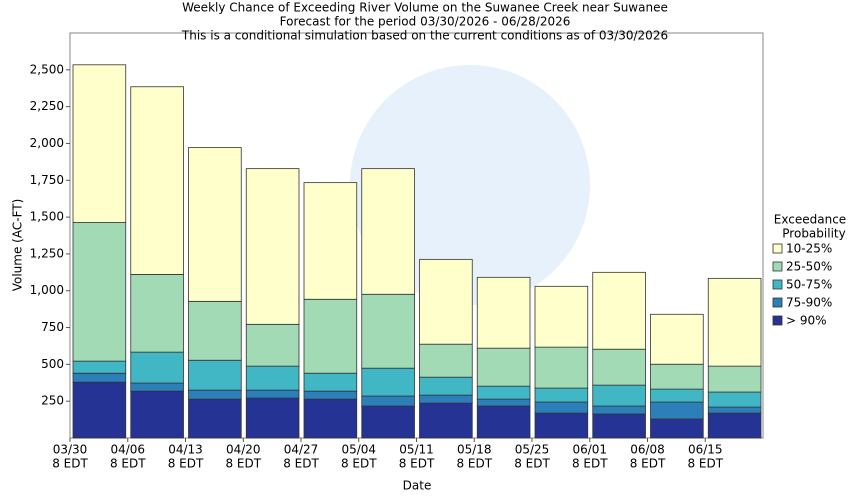  Describe the element at coordinates (47, 217) in the screenshot. I see `y-tick-label: 1,500` at that location.